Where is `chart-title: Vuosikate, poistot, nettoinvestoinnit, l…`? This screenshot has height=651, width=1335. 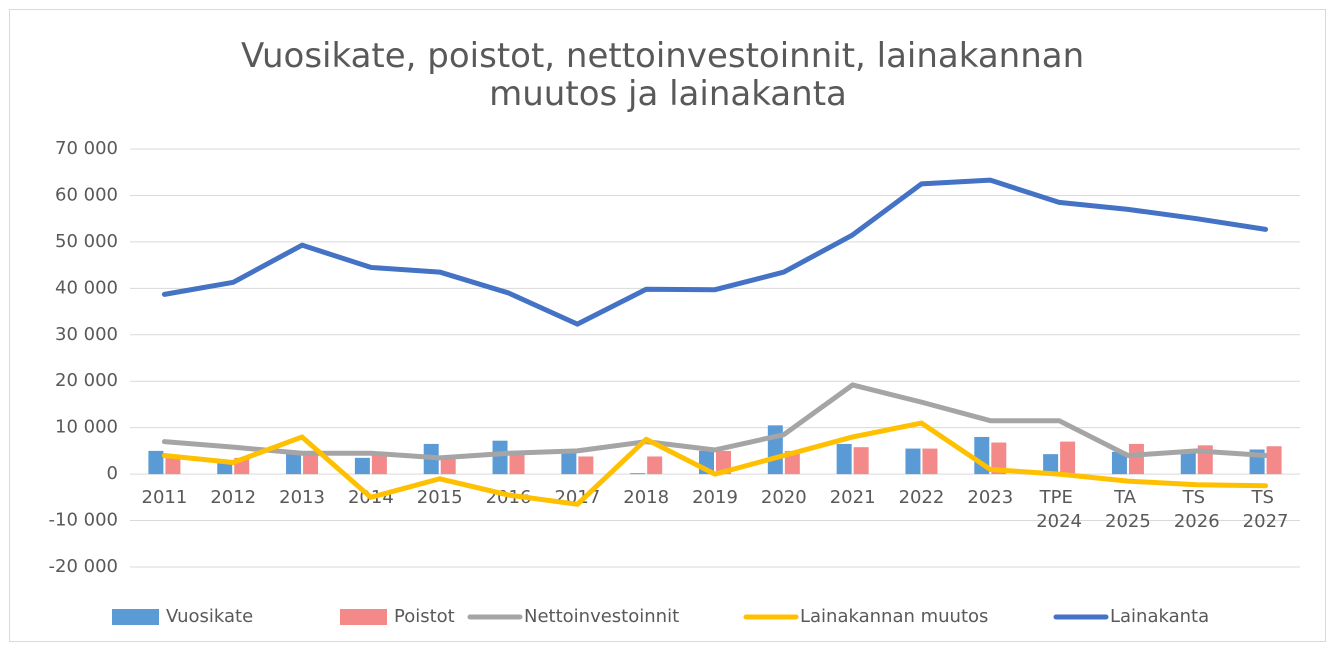 chart-title: Vuosikate, poistot, nettoinvestoinnit, l… is located at coordinates (668, 75).